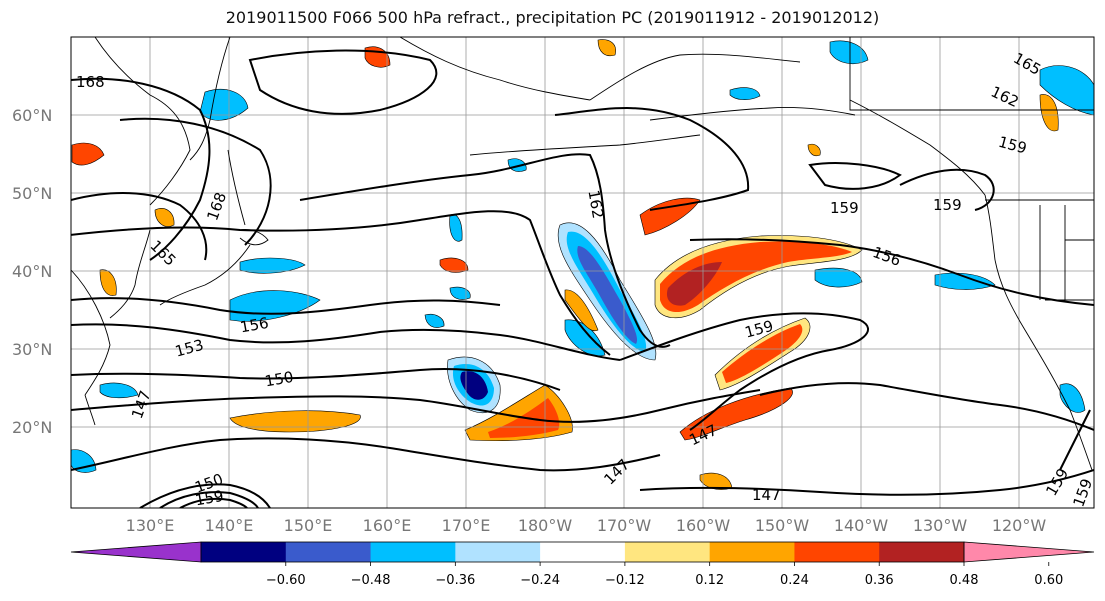 This screenshot has width=1105, height=601. What do you see at coordinates (236, 187) in the screenshot?
I see `coast-sakhalin` at bounding box center [236, 187].